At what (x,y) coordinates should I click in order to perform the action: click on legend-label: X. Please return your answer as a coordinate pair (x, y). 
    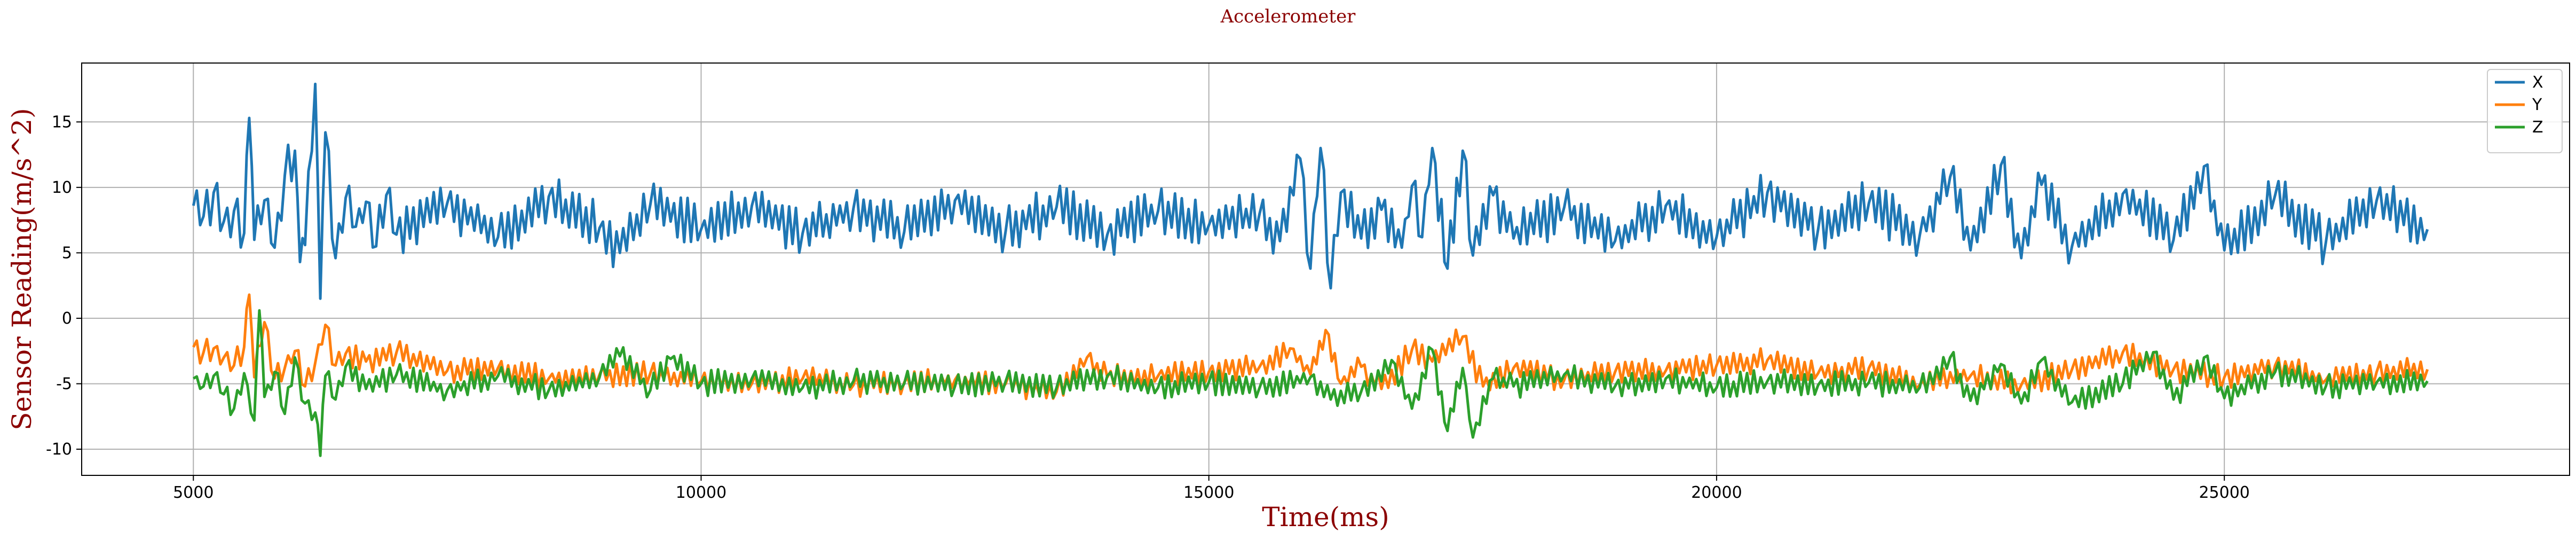
    Looking at the image, I should click on (2537, 82).